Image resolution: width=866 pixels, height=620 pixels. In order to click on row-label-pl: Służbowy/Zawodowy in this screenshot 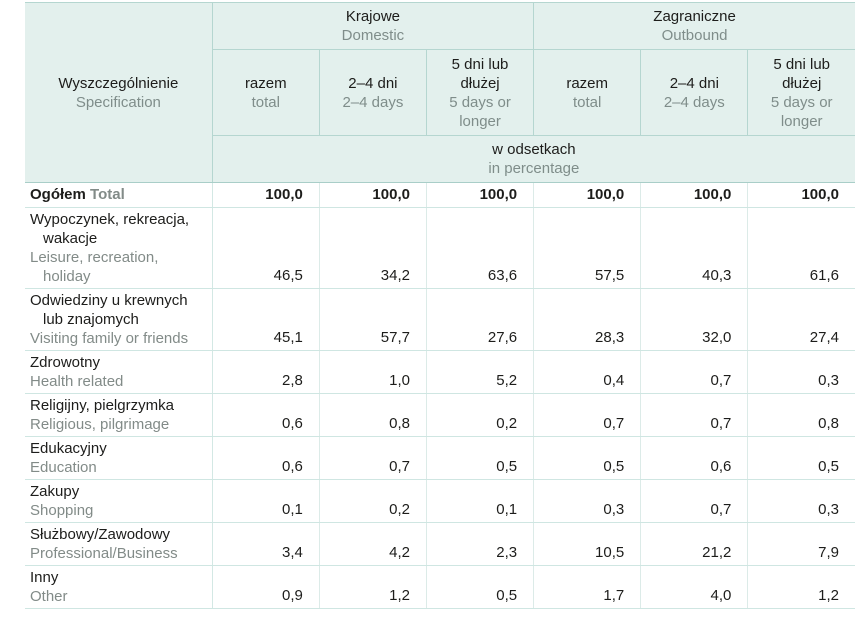, I will do `click(100, 534)`.